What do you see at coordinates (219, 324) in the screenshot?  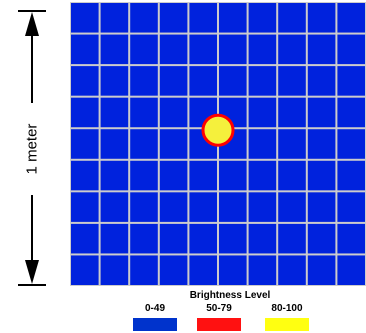 I see `legend-swatch-red` at bounding box center [219, 324].